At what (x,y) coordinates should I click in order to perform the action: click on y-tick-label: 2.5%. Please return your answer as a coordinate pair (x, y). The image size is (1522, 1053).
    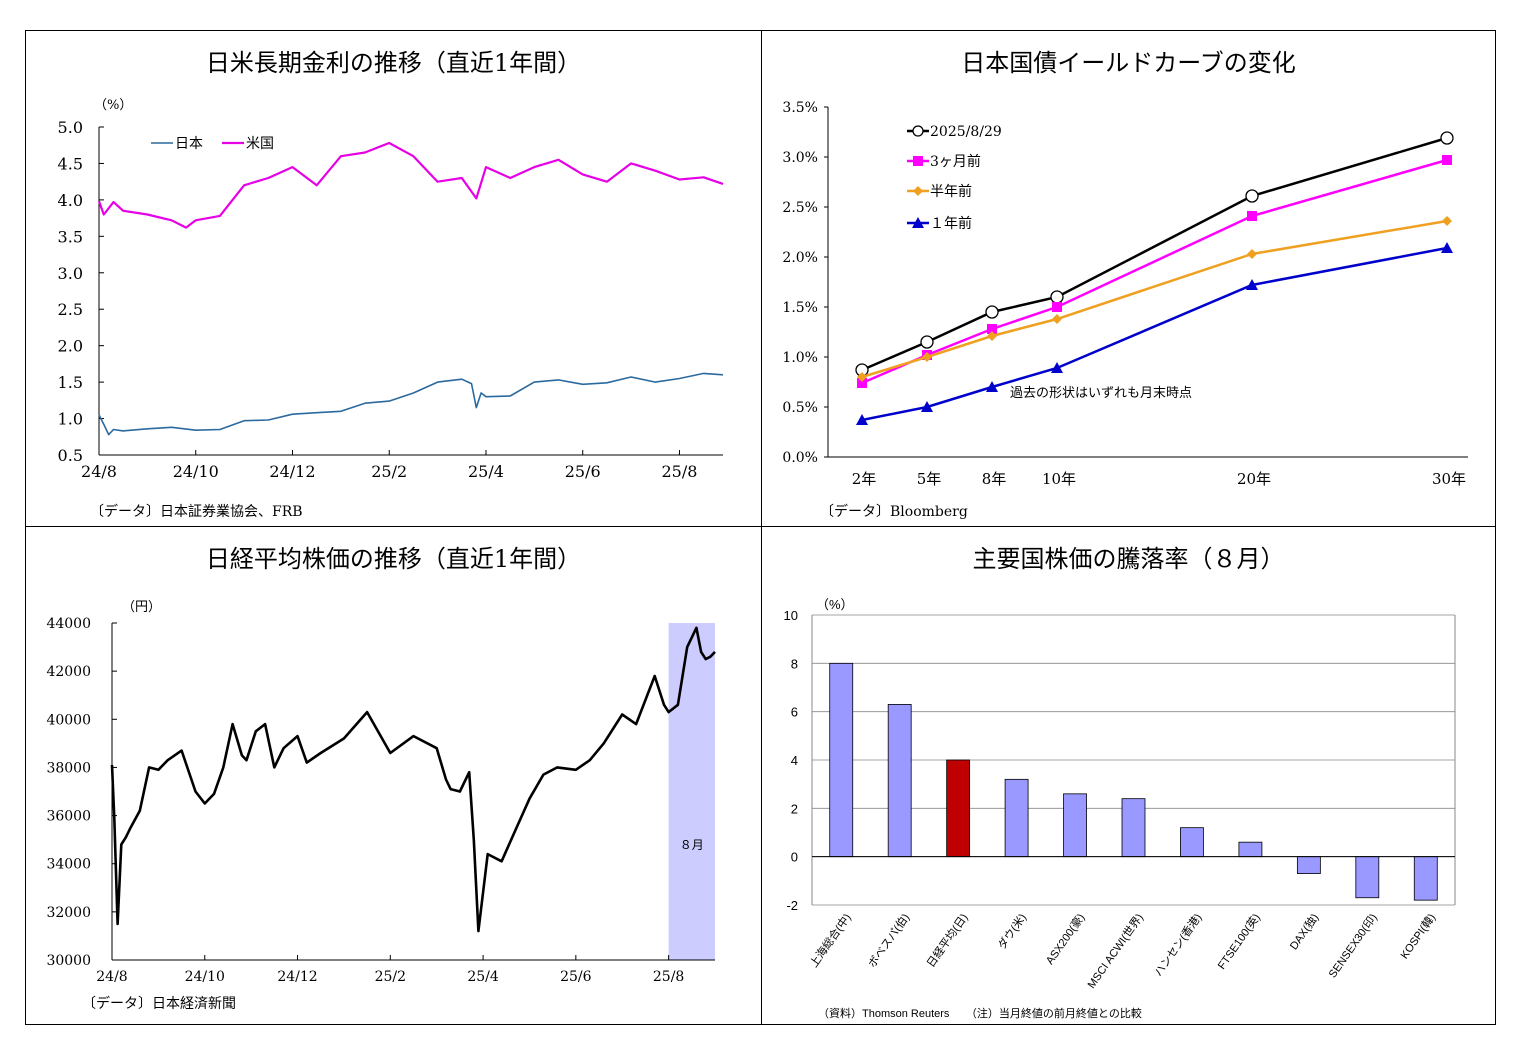
    Looking at the image, I should click on (800, 208).